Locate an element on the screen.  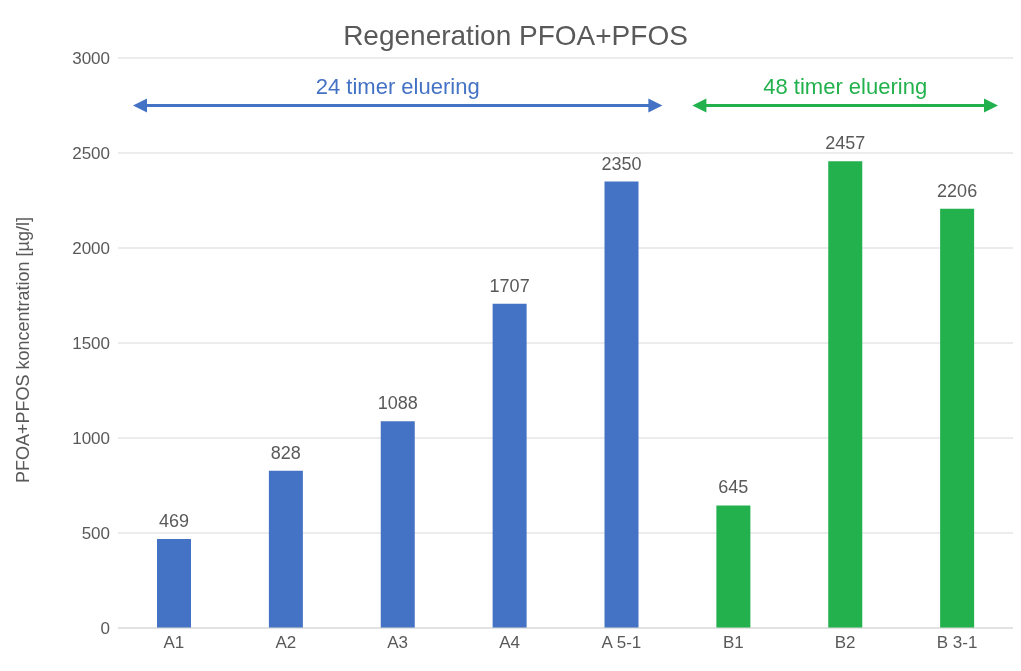
x-tick-label: B1 is located at coordinates (733, 643).